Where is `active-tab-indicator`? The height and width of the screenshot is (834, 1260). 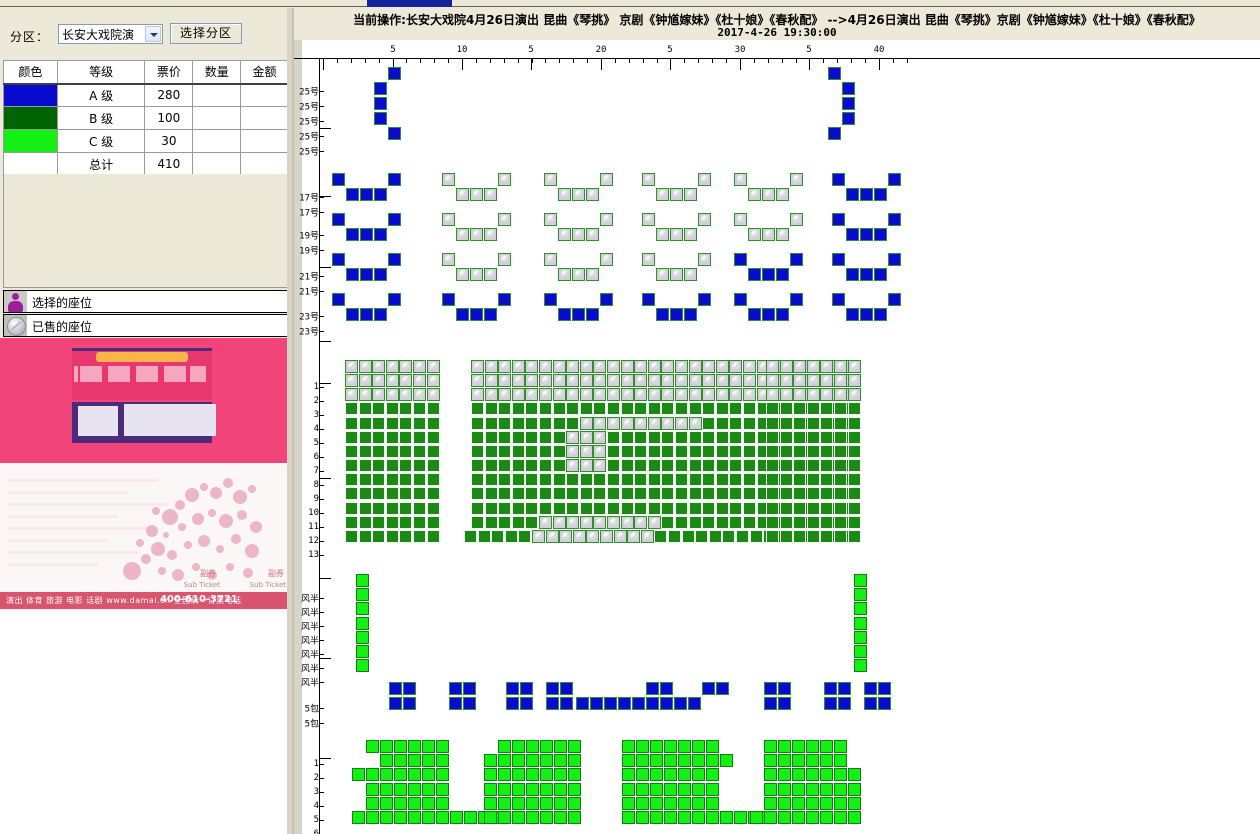 active-tab-indicator is located at coordinates (409, 3).